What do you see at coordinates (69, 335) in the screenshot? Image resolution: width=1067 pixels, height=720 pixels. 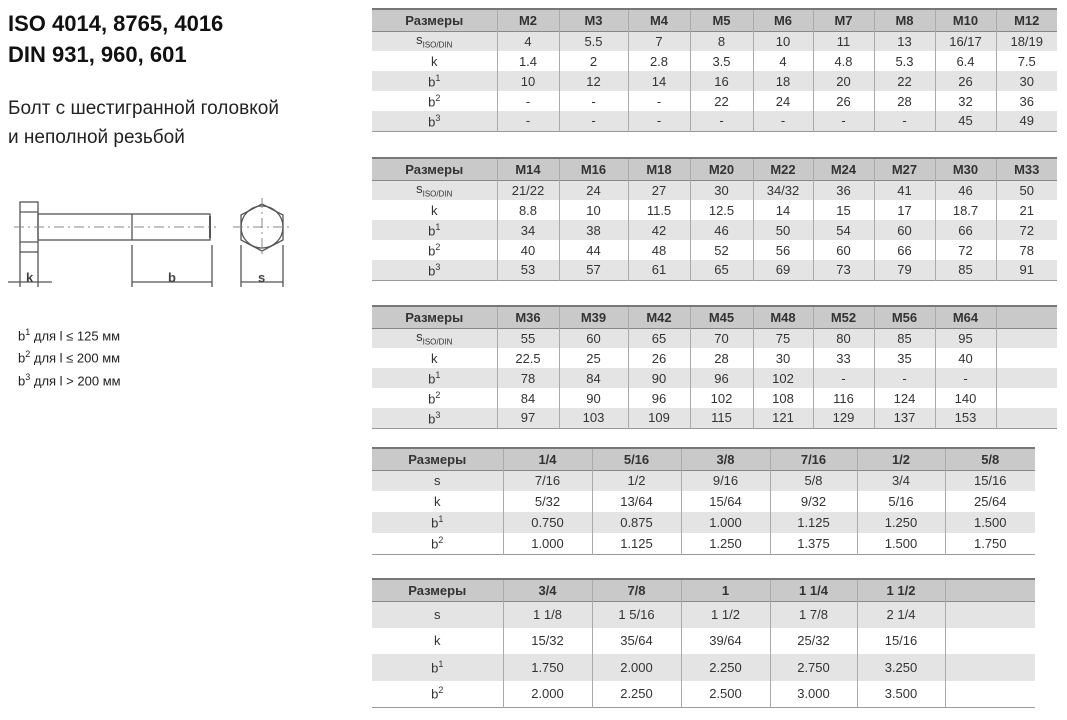 I see `note-b1: b1 для l ≤ 125 мм` at bounding box center [69, 335].